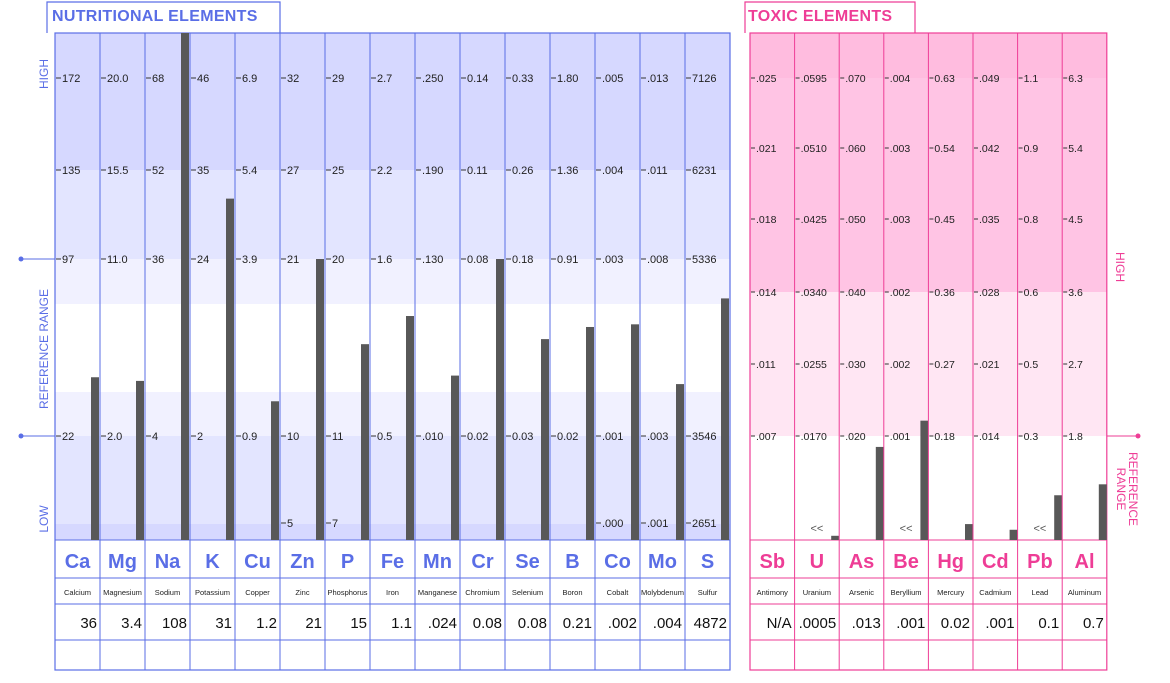  I want to click on tick-label: .190, so click(432, 171).